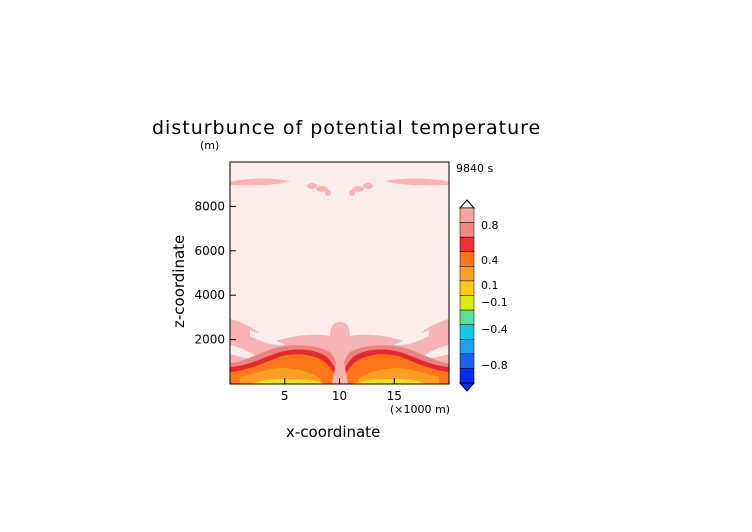 Image resolution: width=752 pixels, height=532 pixels. I want to click on x-axis: 5 10 15, so click(341, 390).